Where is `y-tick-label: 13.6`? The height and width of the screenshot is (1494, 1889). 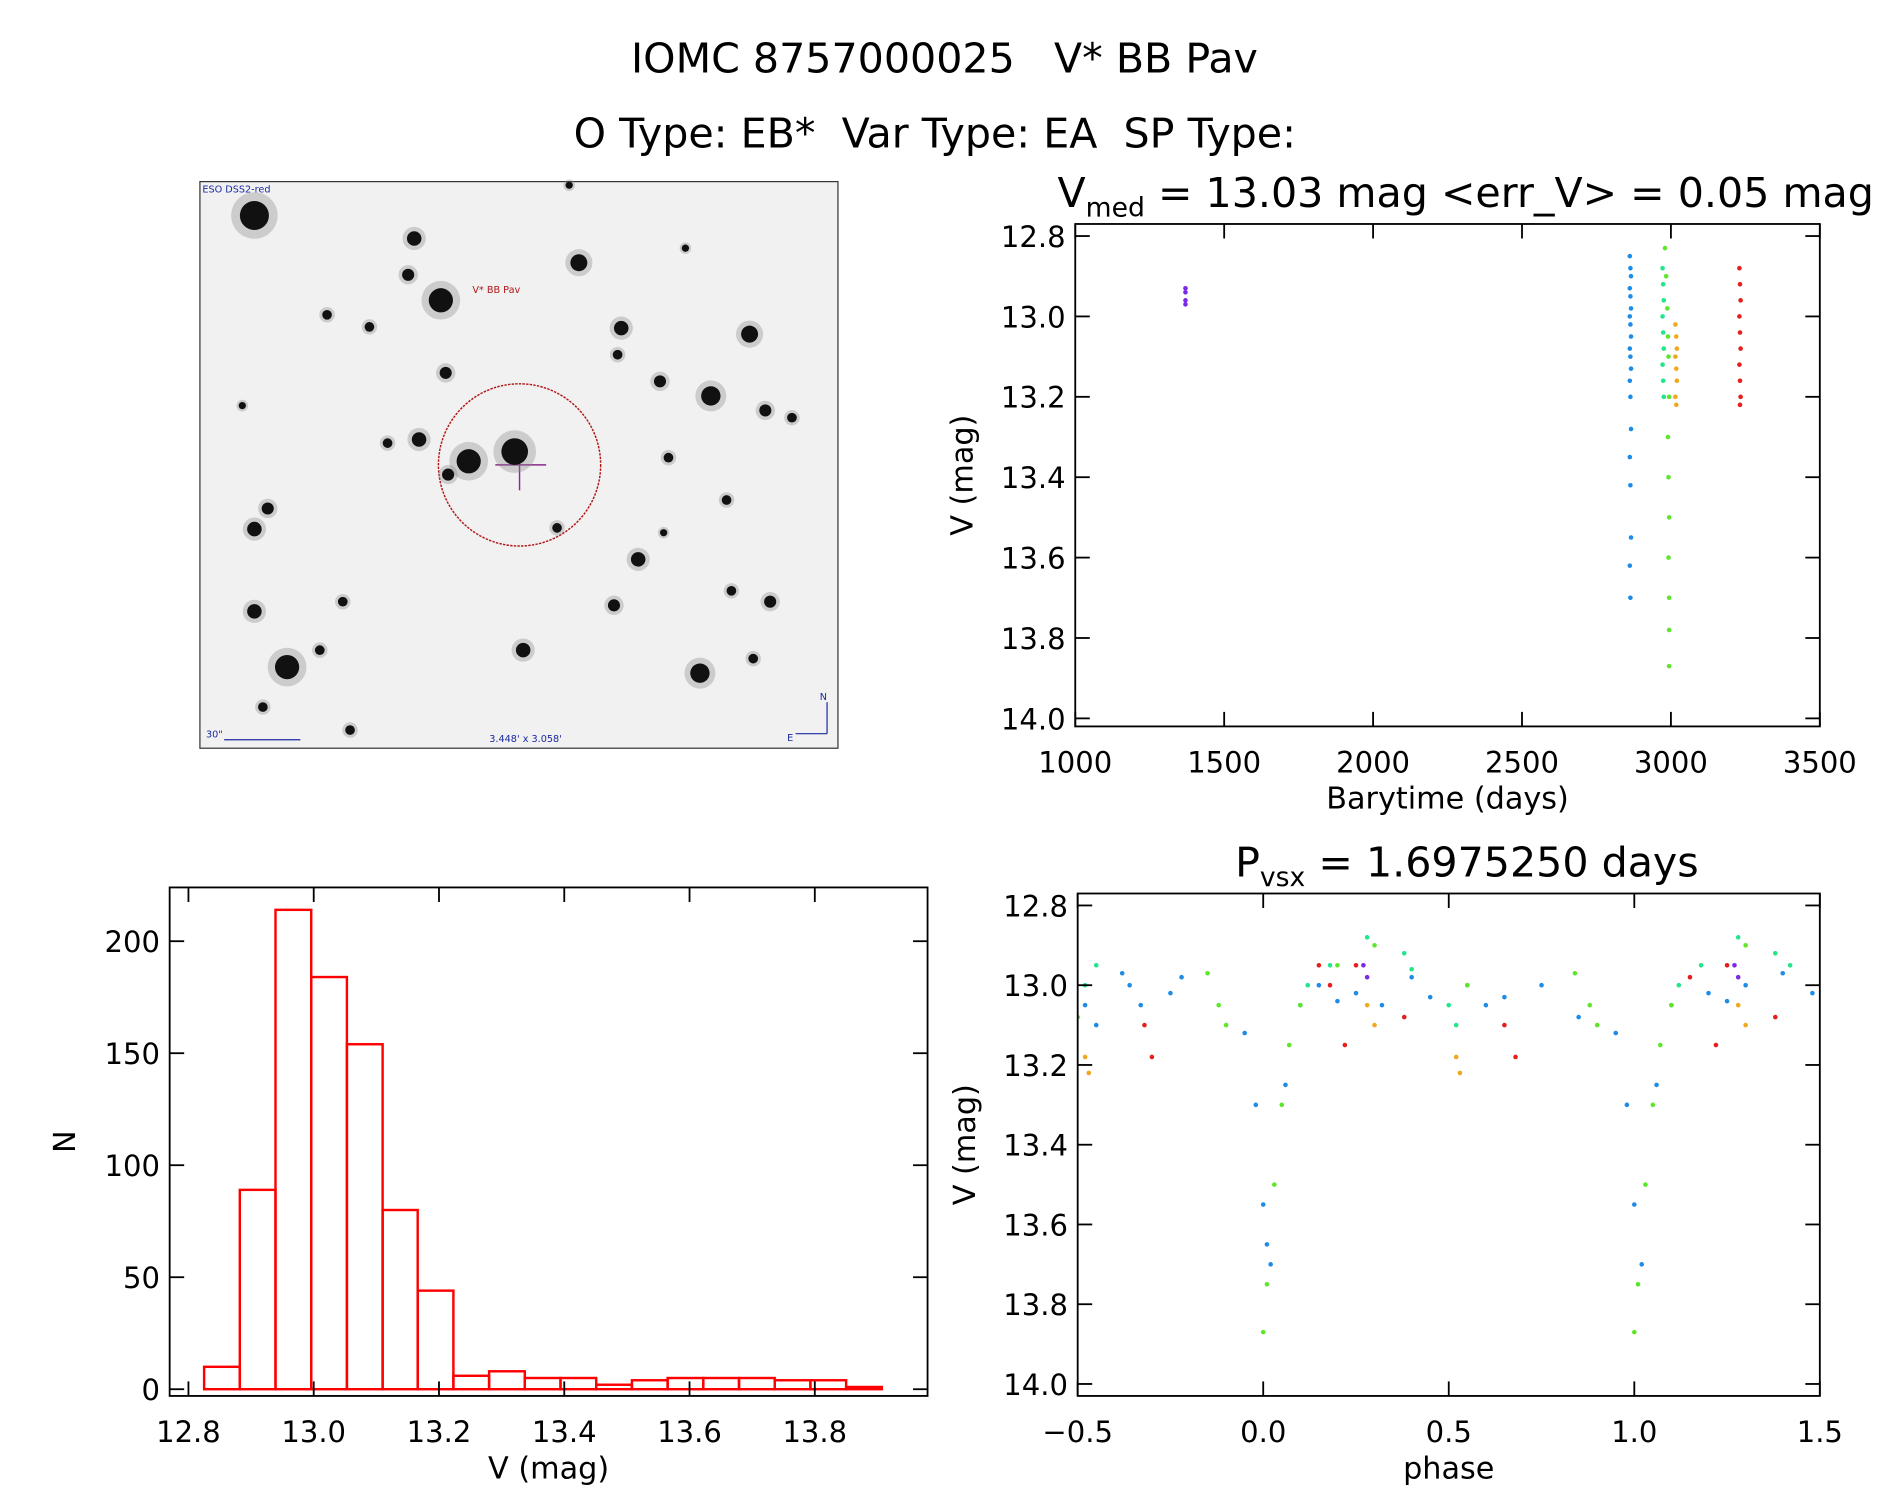
y-tick-label: 13.6 is located at coordinates (1033, 558).